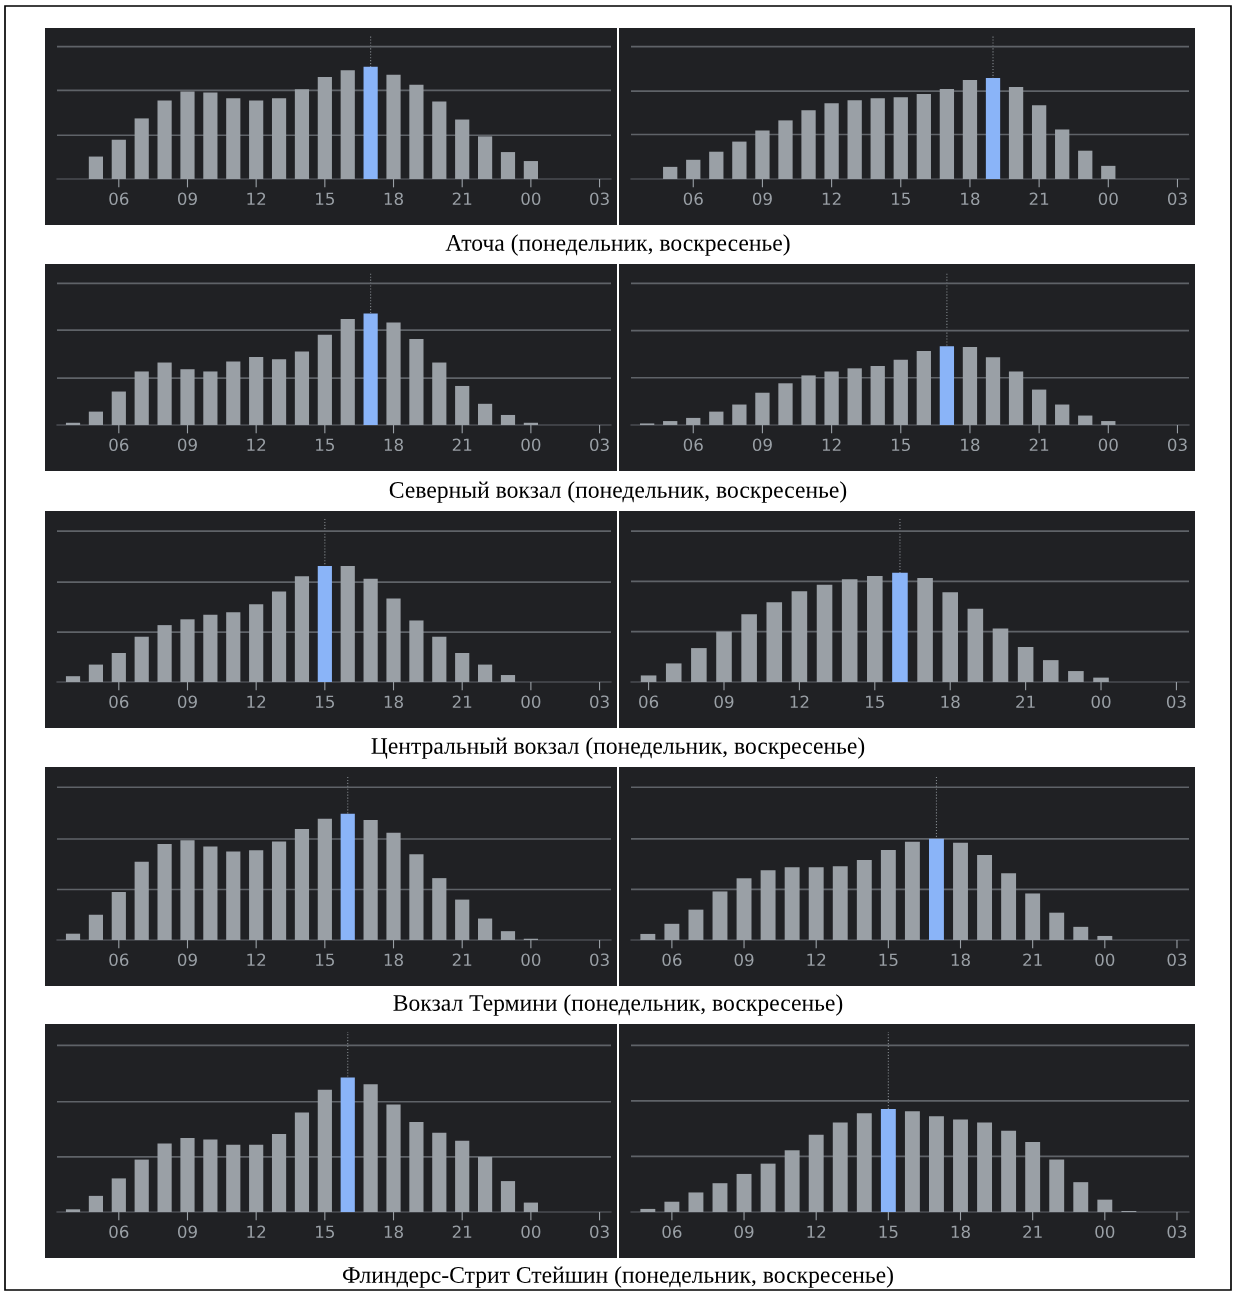 The image size is (1236, 1292). What do you see at coordinates (618, 492) in the screenshot?
I see `text: Северный вокзал (понедельник, воскресенье)` at bounding box center [618, 492].